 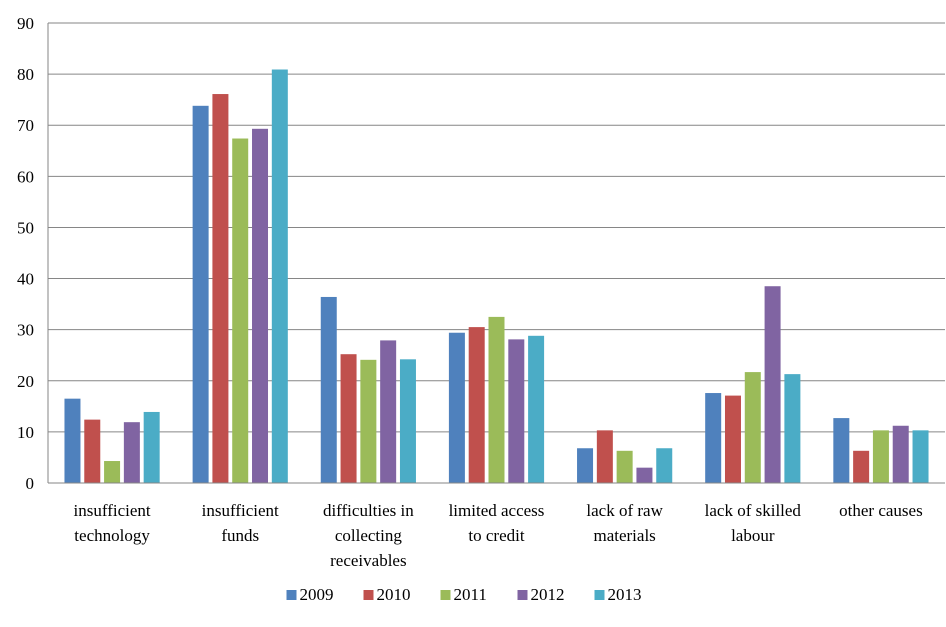 I want to click on y-tick-label: 90, so click(x=25, y=23).